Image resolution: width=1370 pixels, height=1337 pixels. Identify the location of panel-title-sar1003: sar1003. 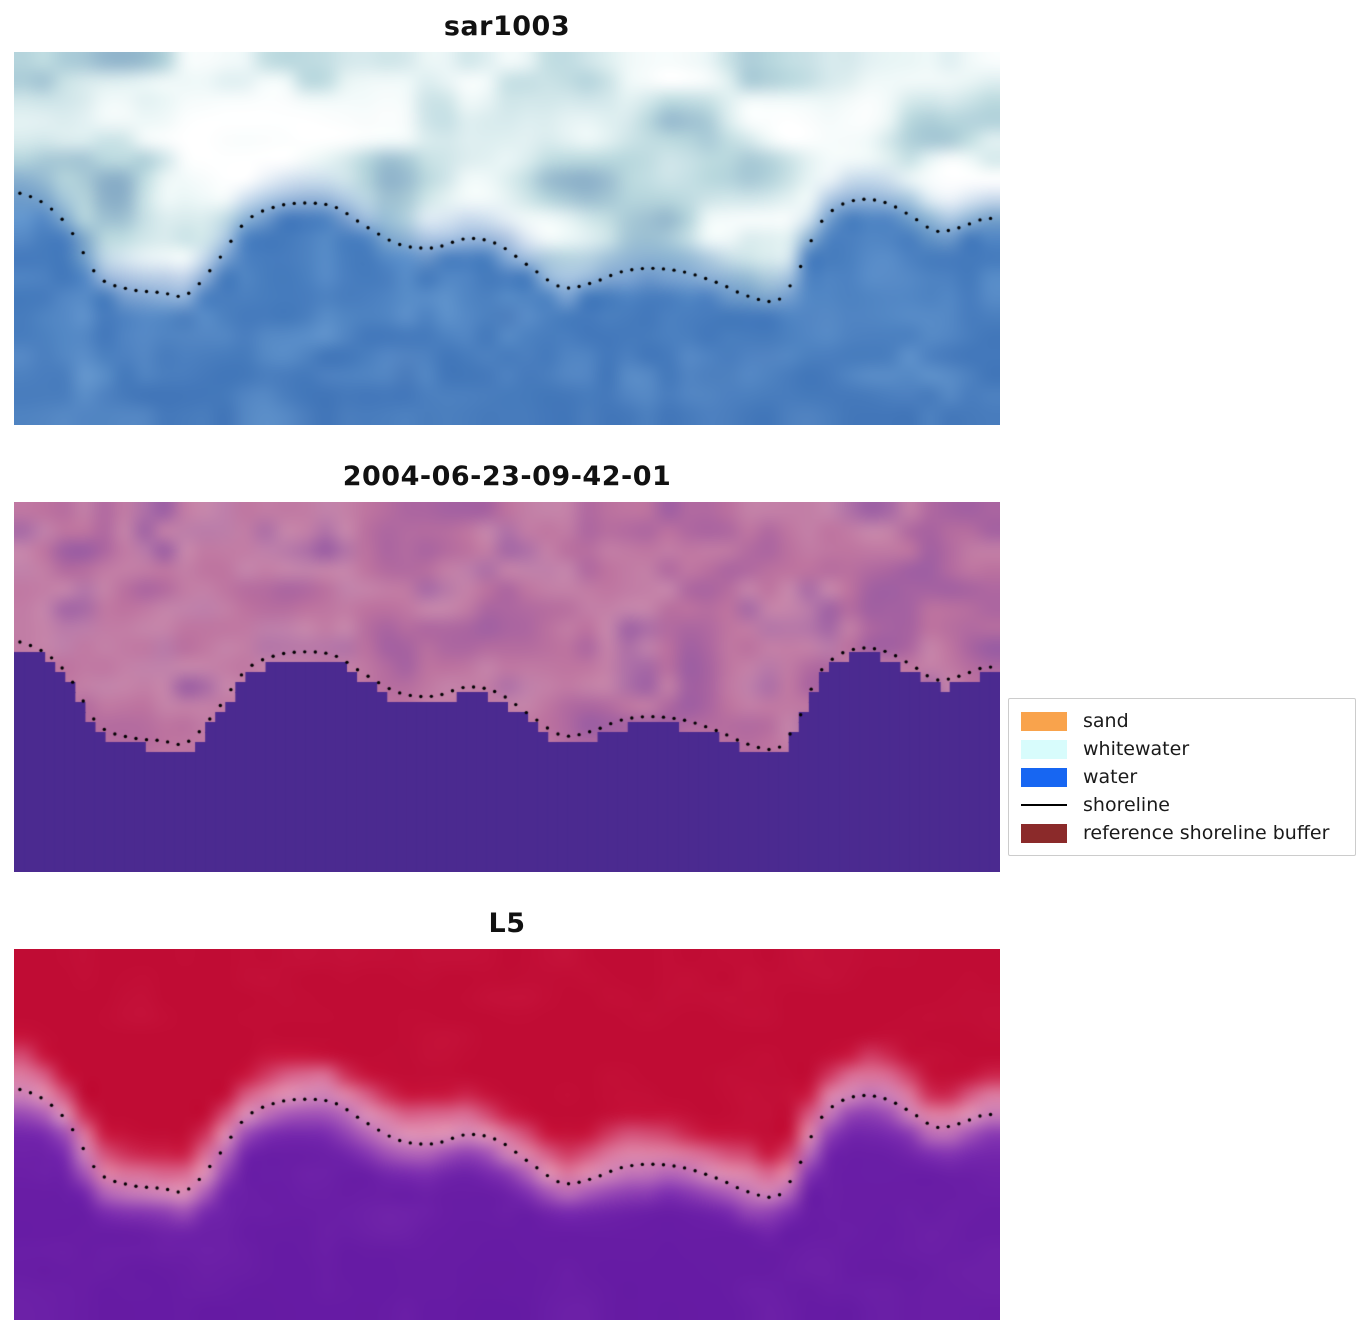
(507, 26).